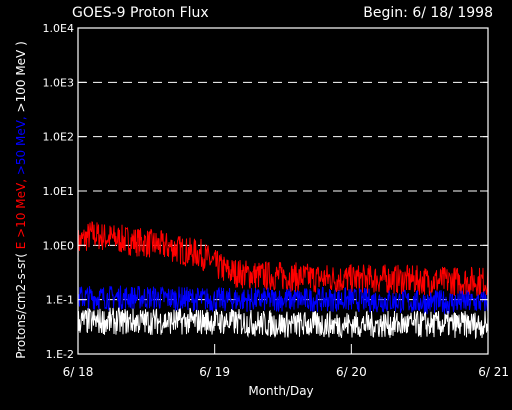 Image resolution: width=512 pixels, height=410 pixels. I want to click on begin-date-label: Begin: 6/ 18/ 1998, so click(428, 13).